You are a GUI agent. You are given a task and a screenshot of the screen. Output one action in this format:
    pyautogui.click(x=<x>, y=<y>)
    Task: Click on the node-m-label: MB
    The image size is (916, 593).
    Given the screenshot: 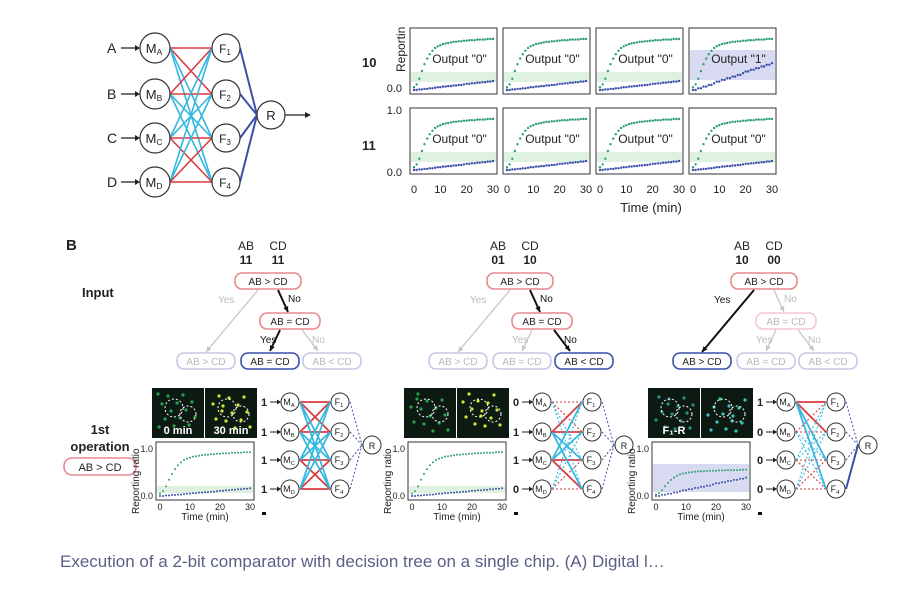 What is the action you would take?
    pyautogui.click(x=154, y=95)
    